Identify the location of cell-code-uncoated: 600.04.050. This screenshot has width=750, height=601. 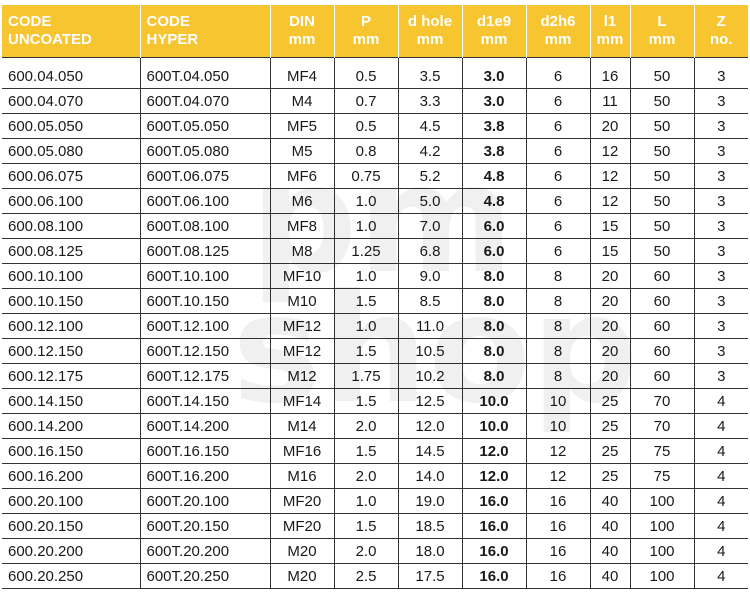
(71, 76).